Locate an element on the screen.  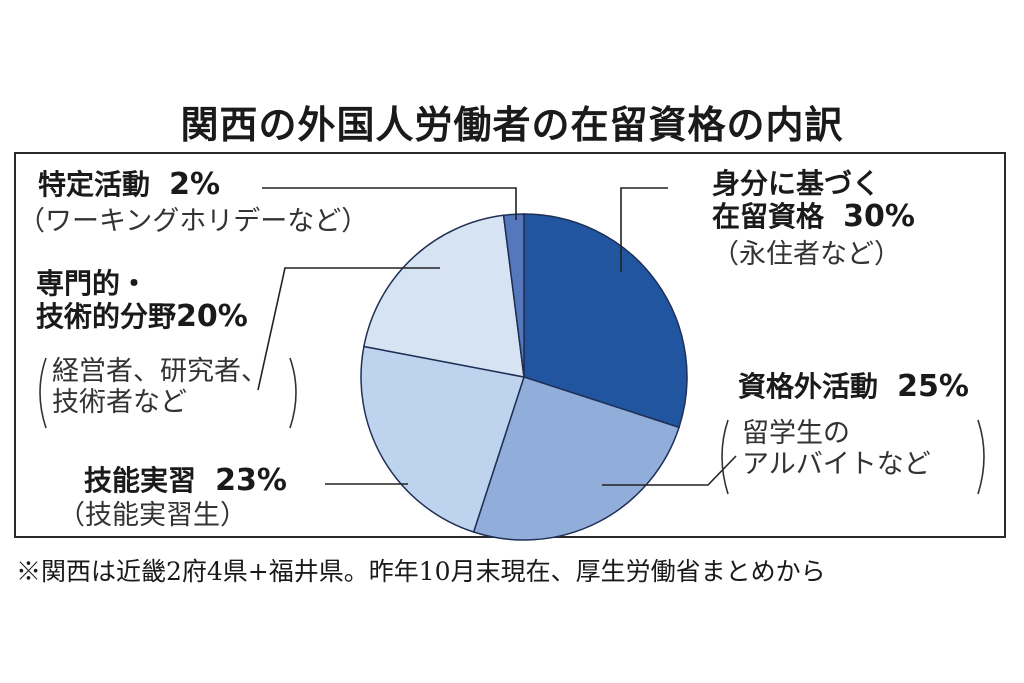
label-senmon-line1: 専門的・ is located at coordinates (92, 283).